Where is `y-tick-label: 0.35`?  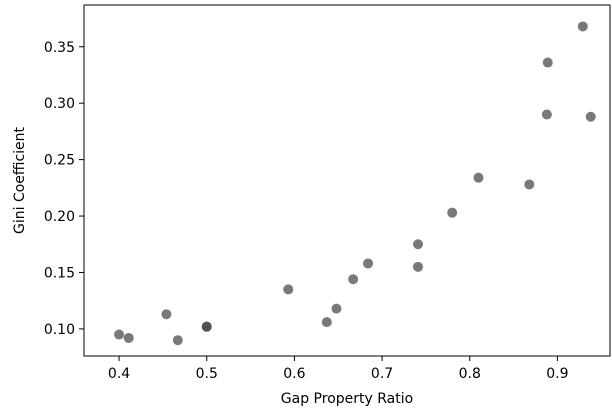
y-tick-label: 0.35 is located at coordinates (59, 48).